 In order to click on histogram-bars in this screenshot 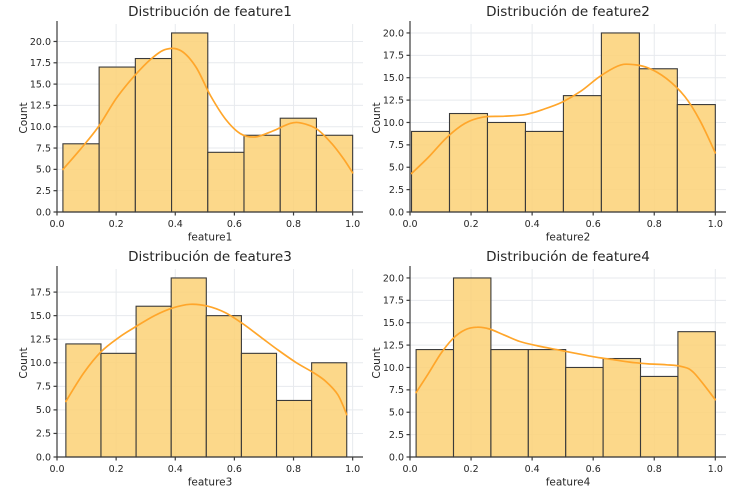, I will do `click(208, 122)`.